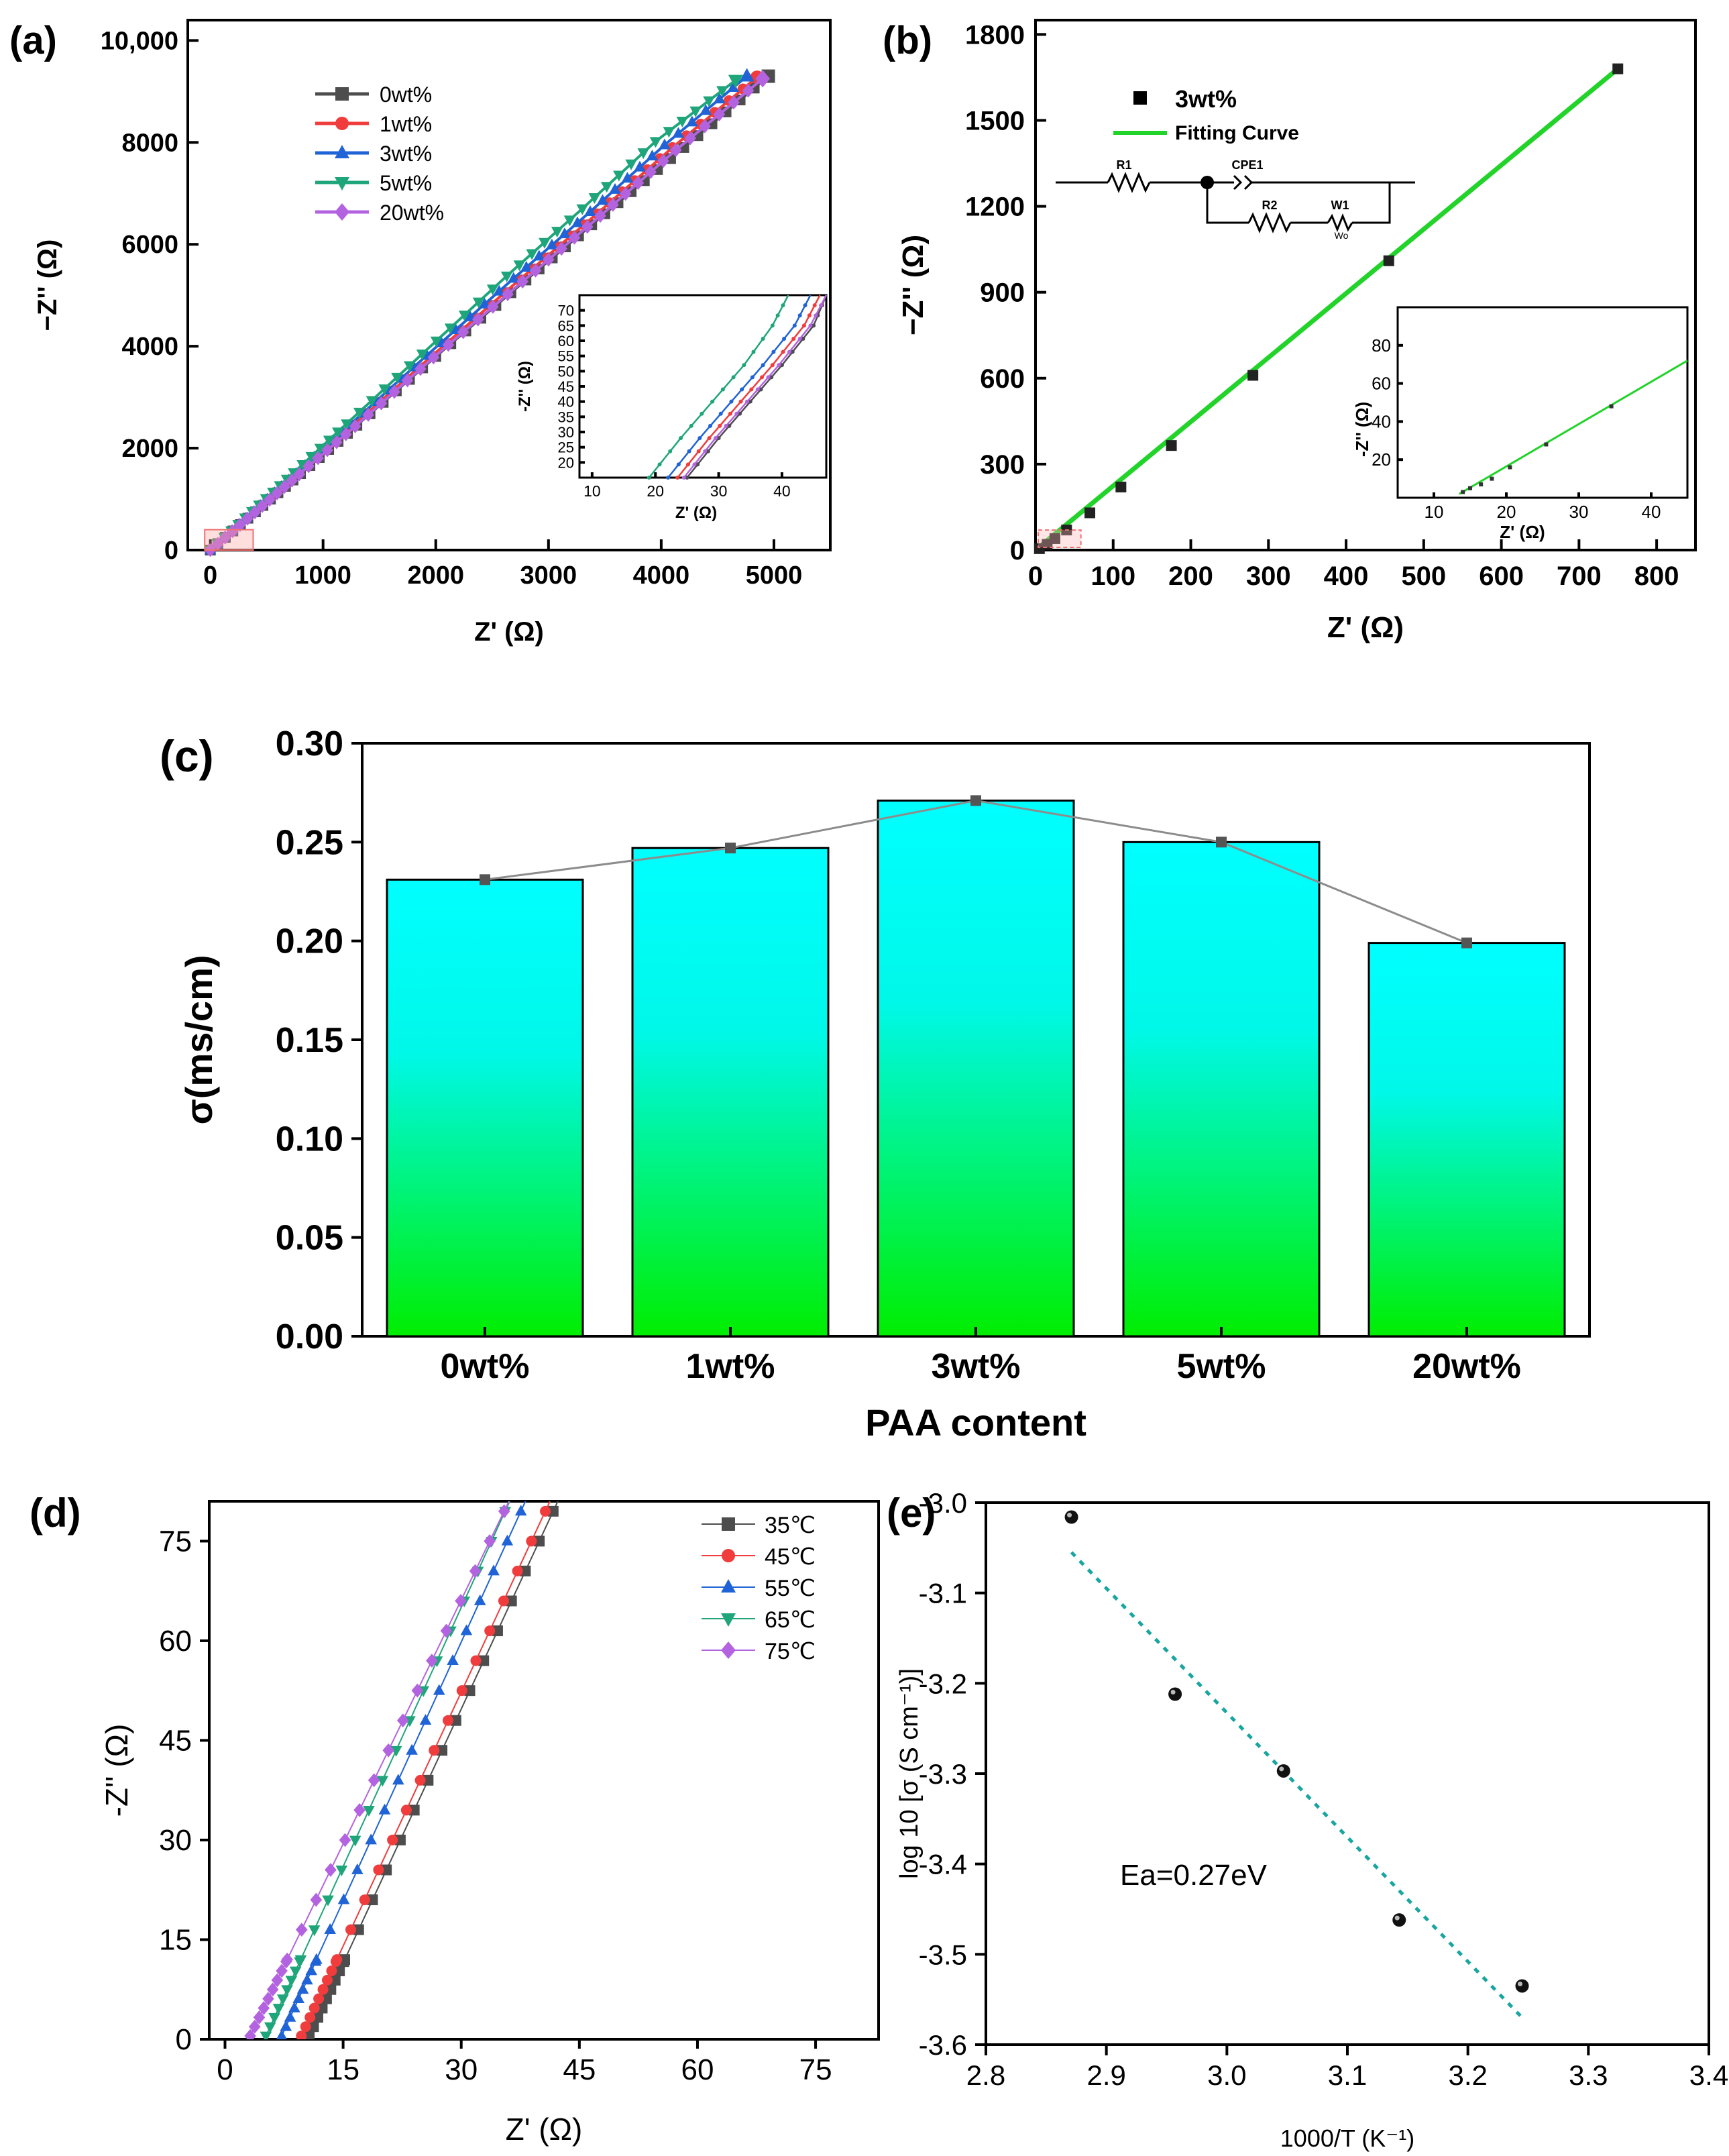 The height and width of the screenshot is (2156, 1729). I want to click on bar-1wt%, so click(730, 1092).